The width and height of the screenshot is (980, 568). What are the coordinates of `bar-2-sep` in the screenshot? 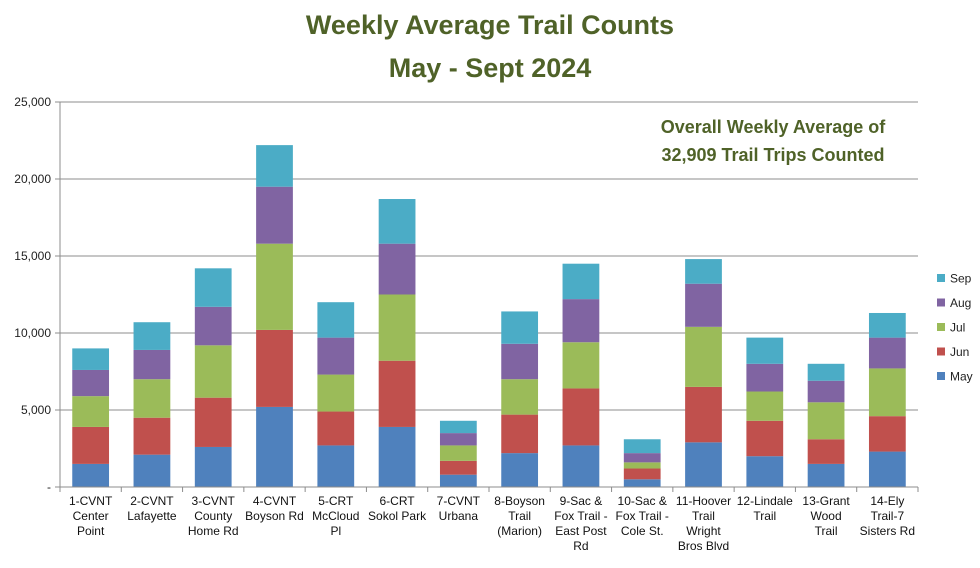 It's located at (152, 336).